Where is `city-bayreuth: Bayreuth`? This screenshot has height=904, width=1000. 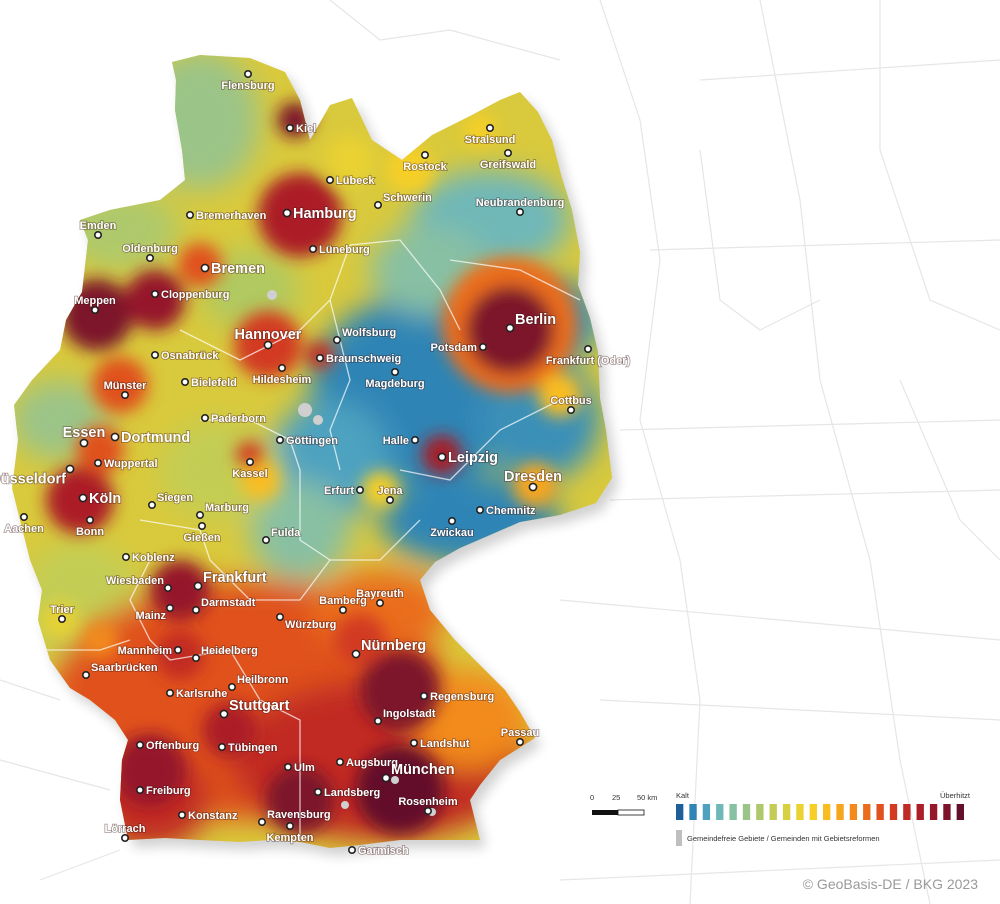 city-bayreuth: Bayreuth is located at coordinates (380, 597).